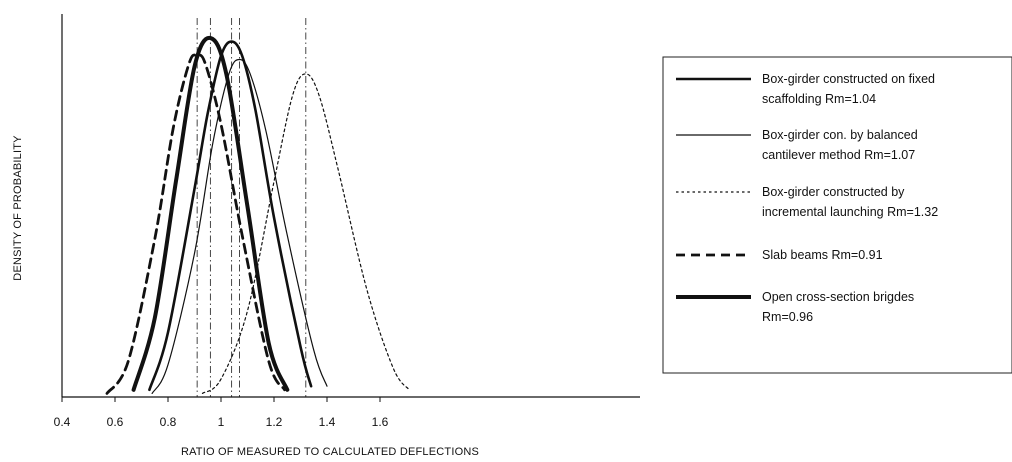 This screenshot has width=1012, height=462. Describe the element at coordinates (838, 297) in the screenshot. I see `legend-label-open-cross-section-brigdes-rm-0-96: Open cross-section brigdes` at that location.